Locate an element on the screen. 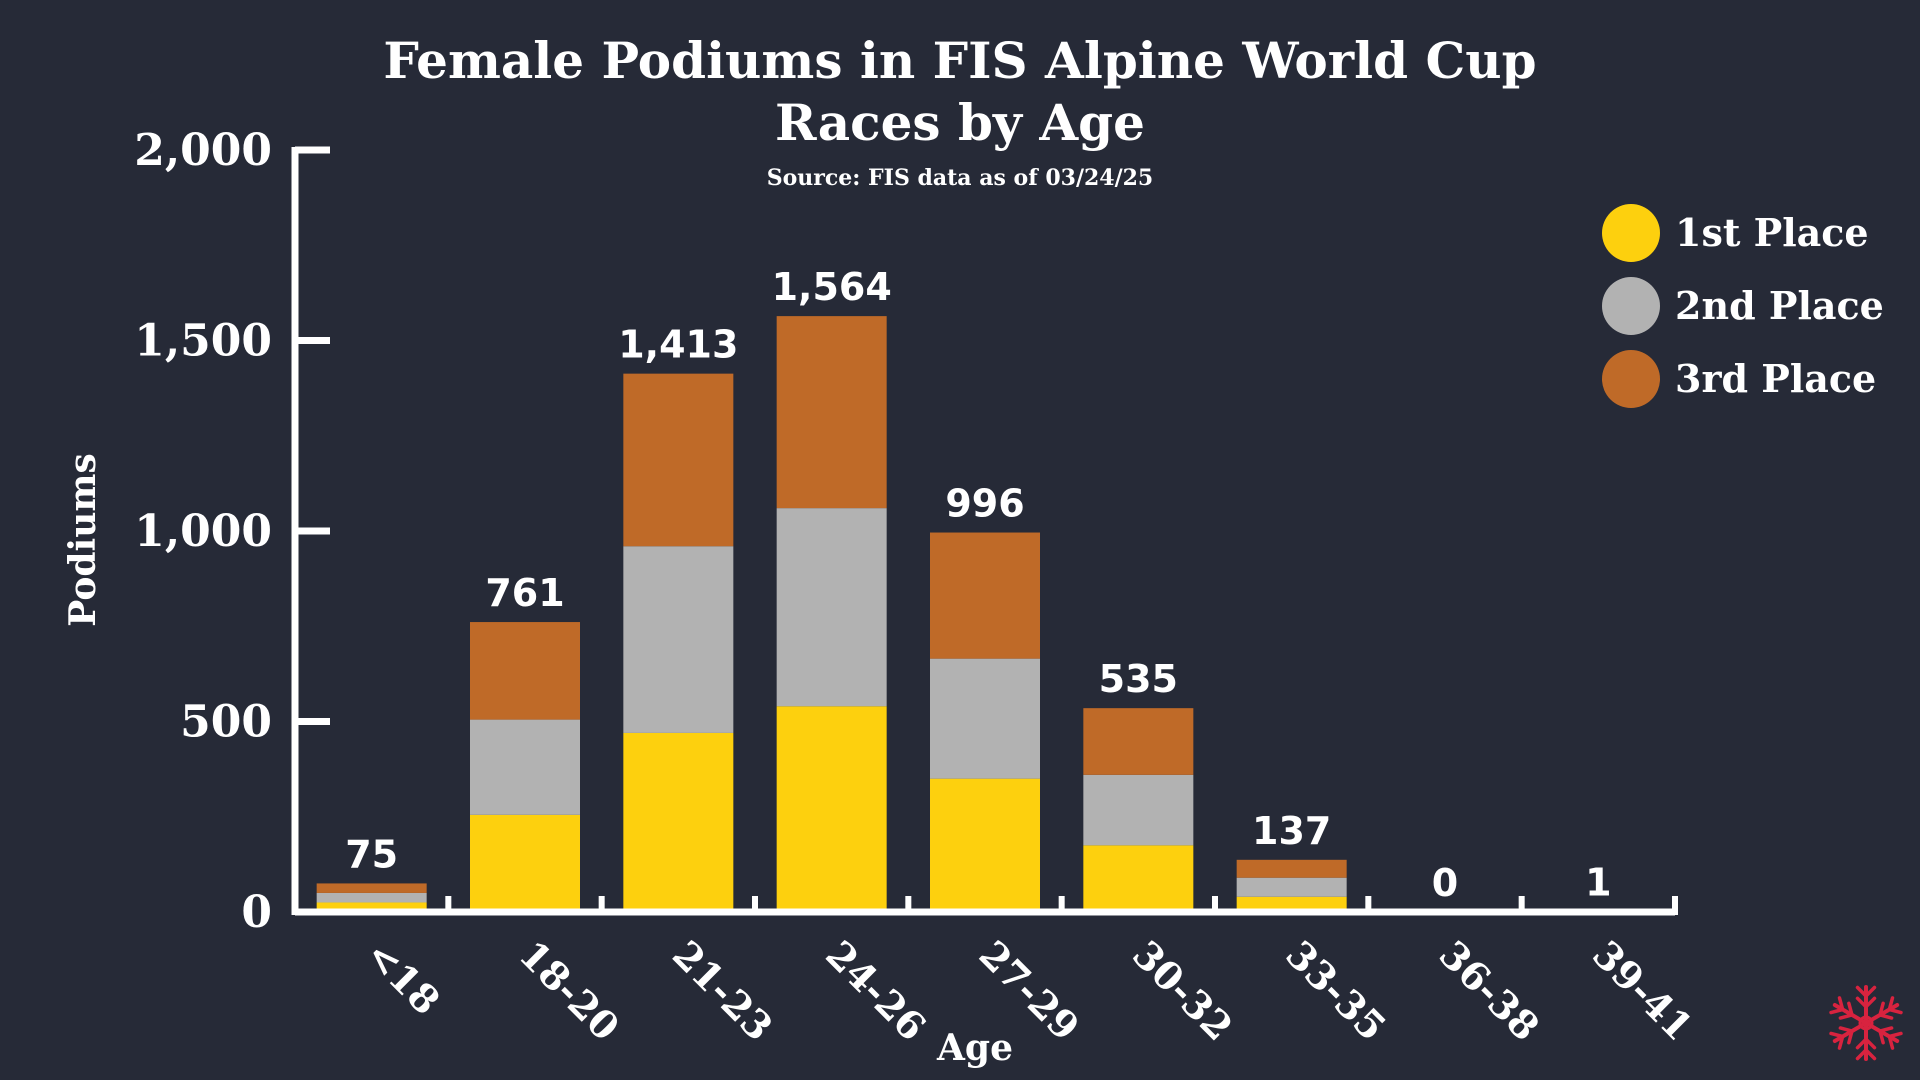 This screenshot has width=1920, height=1080. total-label-5: 996 is located at coordinates (984, 504).